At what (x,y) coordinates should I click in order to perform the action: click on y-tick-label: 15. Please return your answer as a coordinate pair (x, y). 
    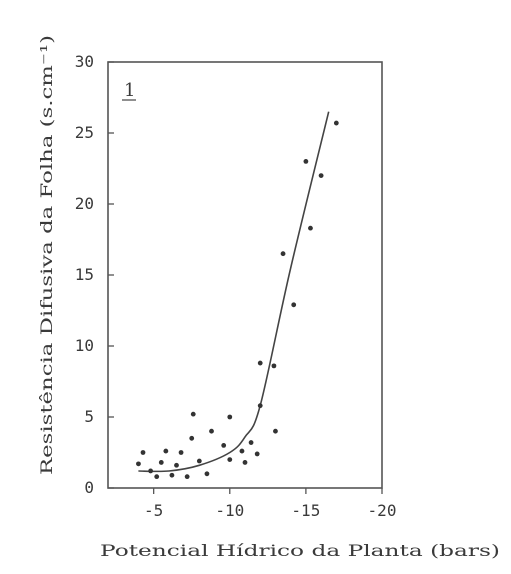
    Looking at the image, I should click on (84, 274).